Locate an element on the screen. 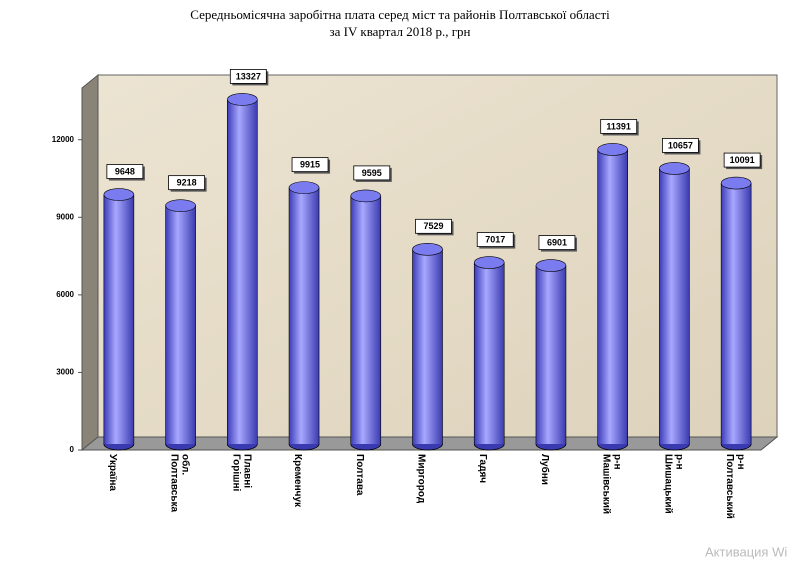 Image resolution: width=800 pixels, height=564 pixels. y-tick-label: 12000 is located at coordinates (63, 139).